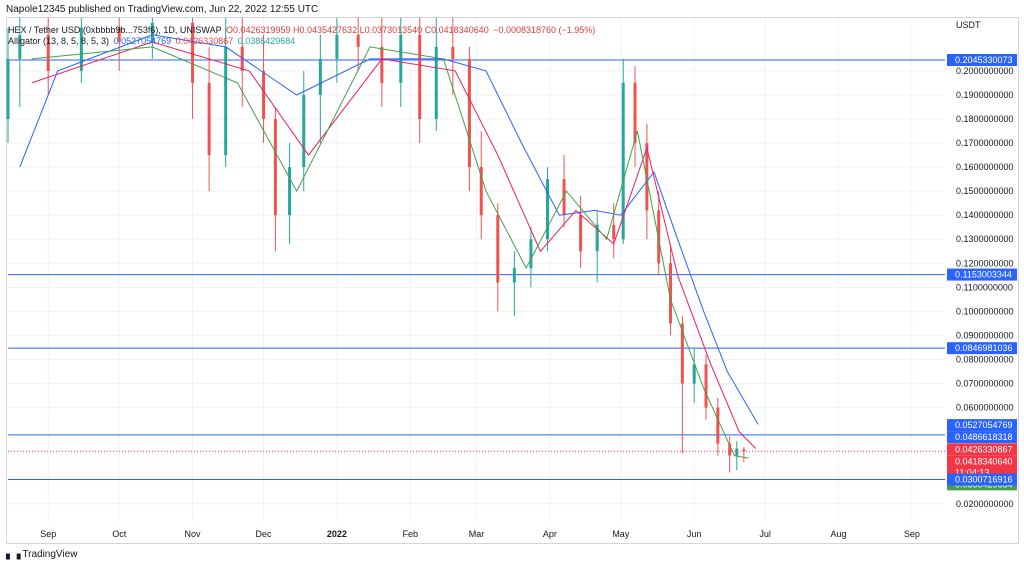 The height and width of the screenshot is (567, 1024). I want to click on time-axis: Sep Oct Nov Dec 2022 Feb Mar Apr May Jun Jul Aug Sep, so click(480, 534).